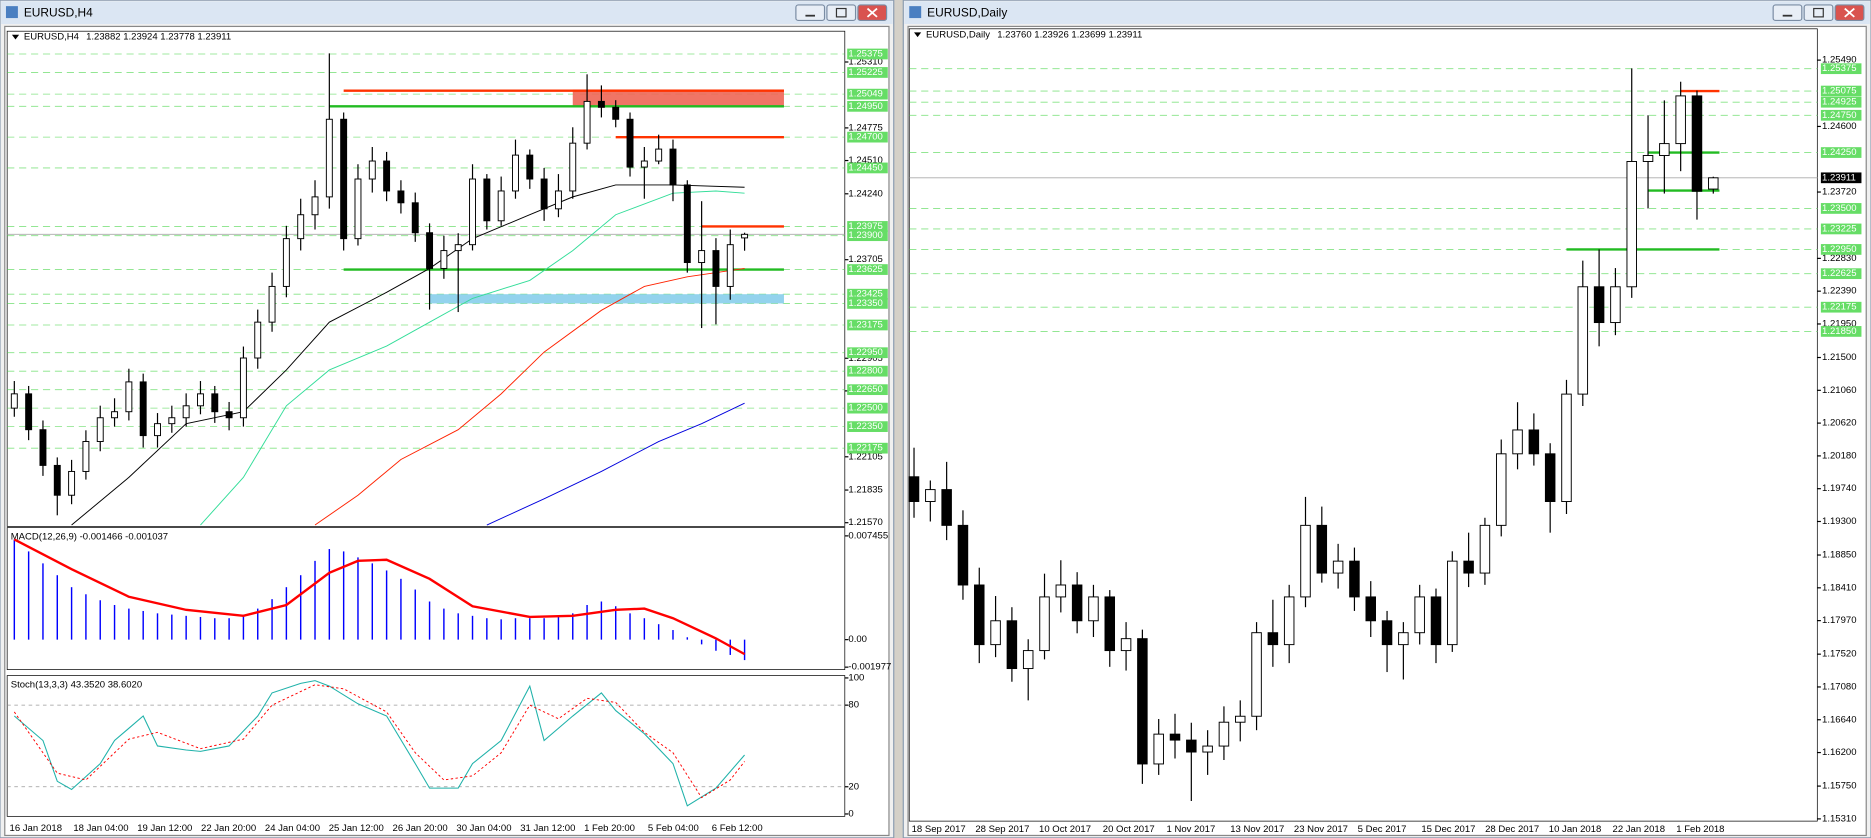 The height and width of the screenshot is (838, 1871). I want to click on x-tick-label: 18 Jan 04:00, so click(100, 828).